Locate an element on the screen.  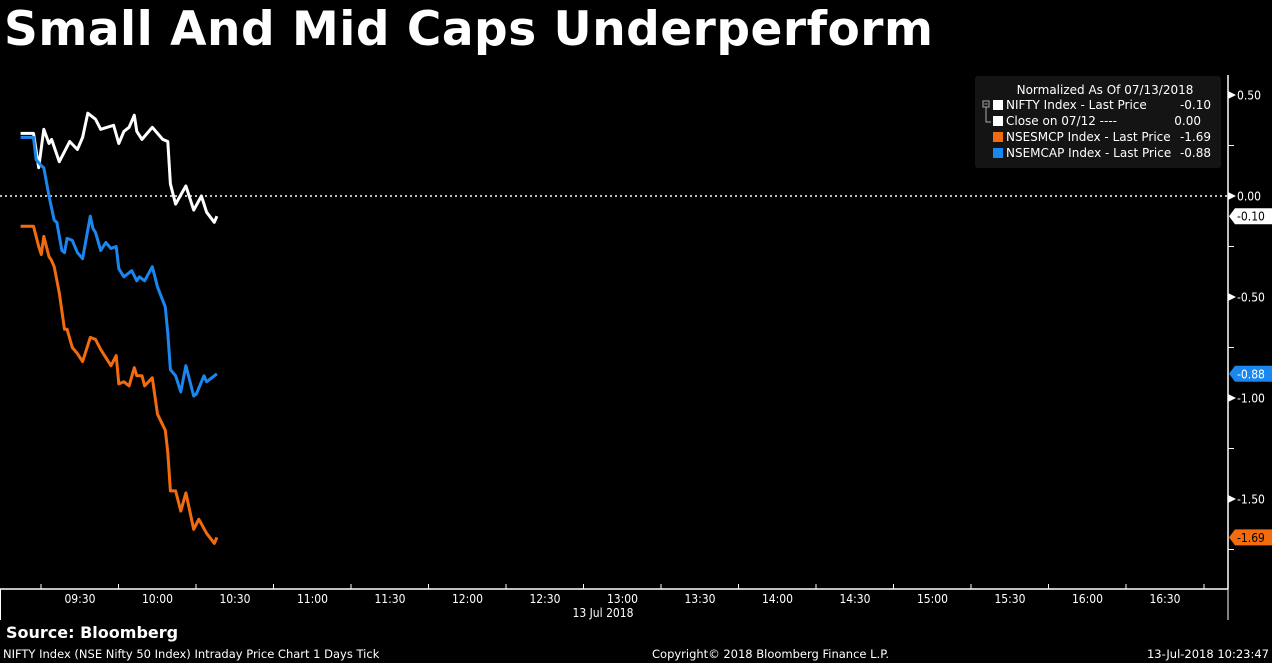
source-label: Source: Bloomberg is located at coordinates (92, 632).